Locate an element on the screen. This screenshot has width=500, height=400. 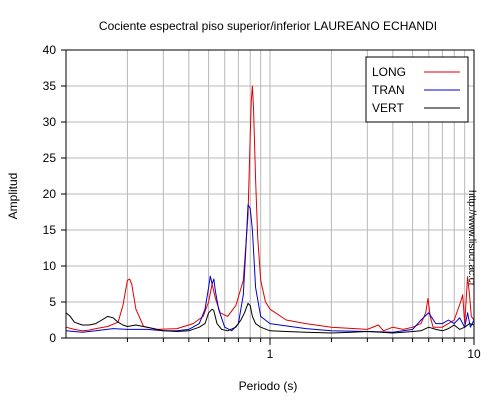
series-line-vert is located at coordinates (270, 318).